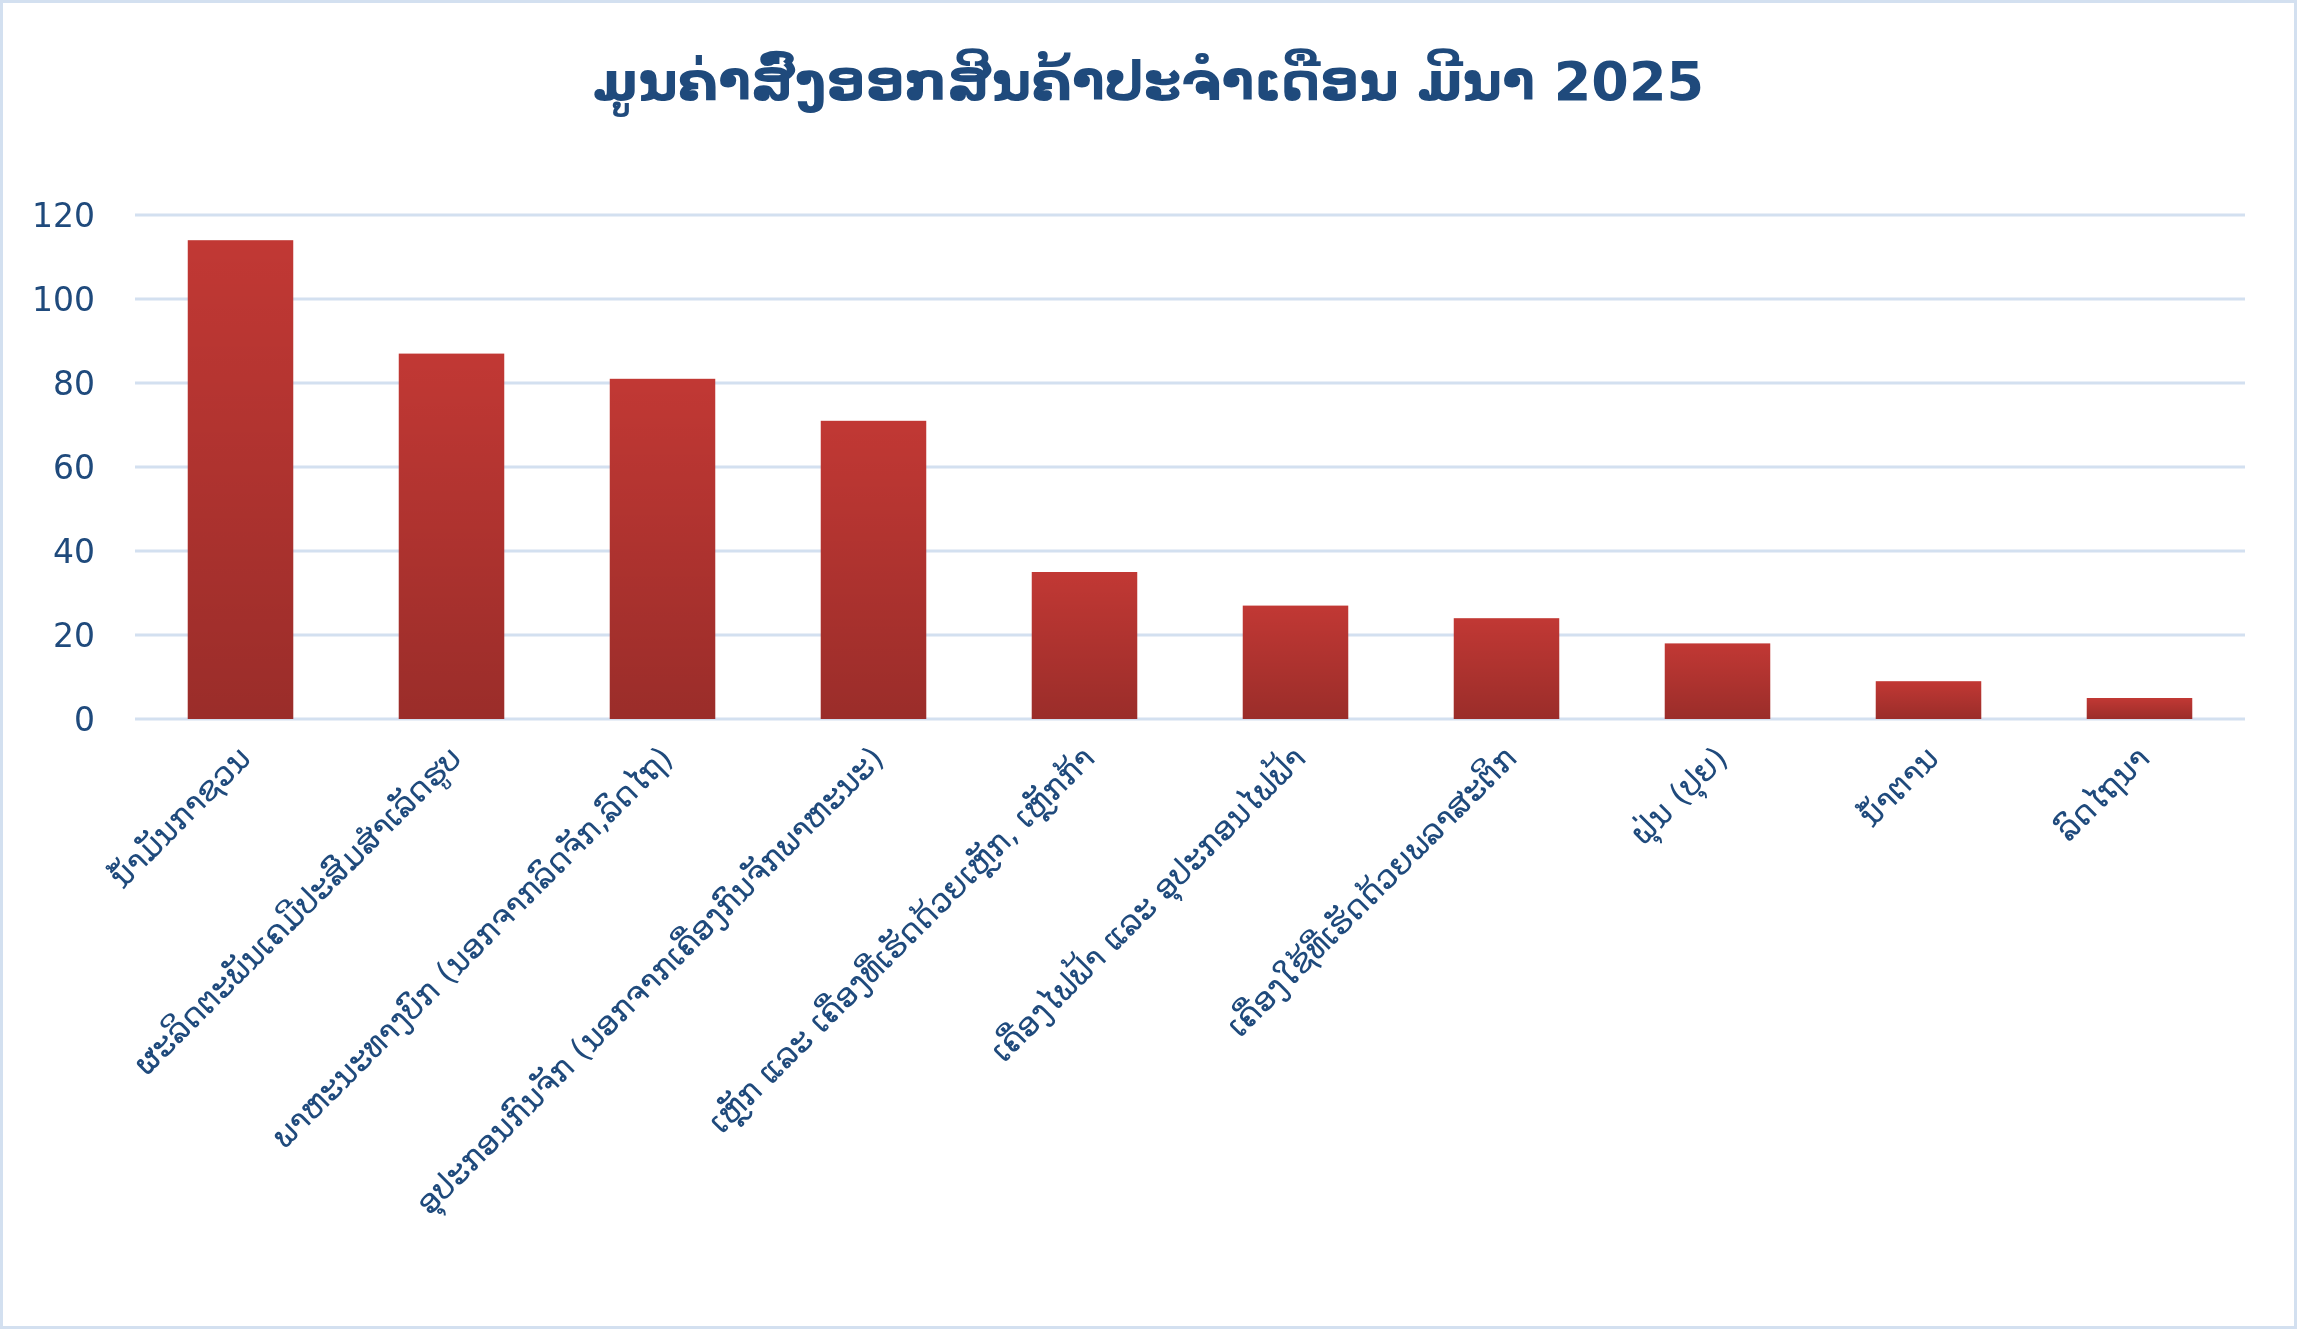  What do you see at coordinates (74, 551) in the screenshot?
I see `y-tick-label: 40` at bounding box center [74, 551].